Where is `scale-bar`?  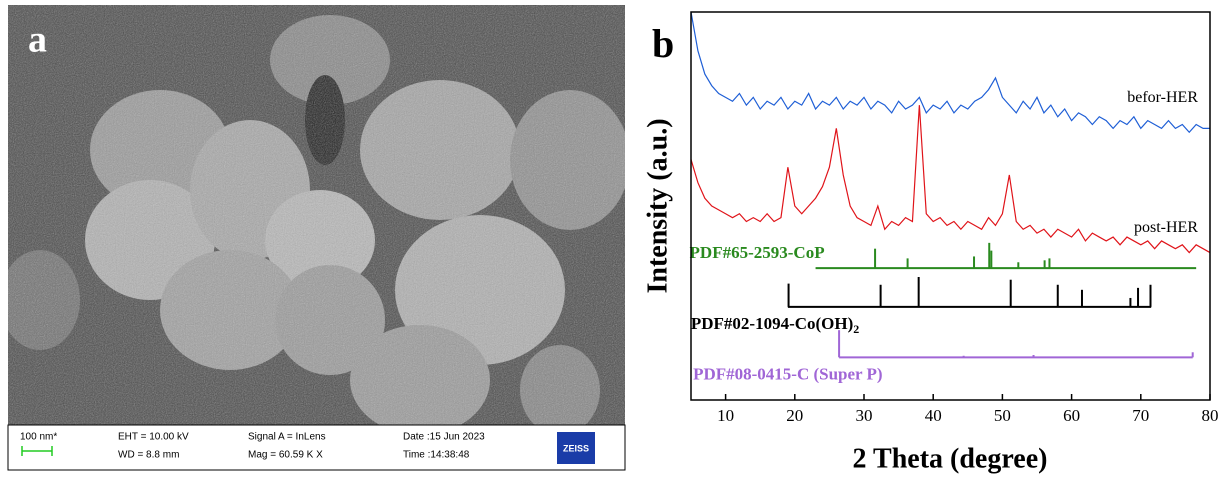 scale-bar is located at coordinates (37, 451).